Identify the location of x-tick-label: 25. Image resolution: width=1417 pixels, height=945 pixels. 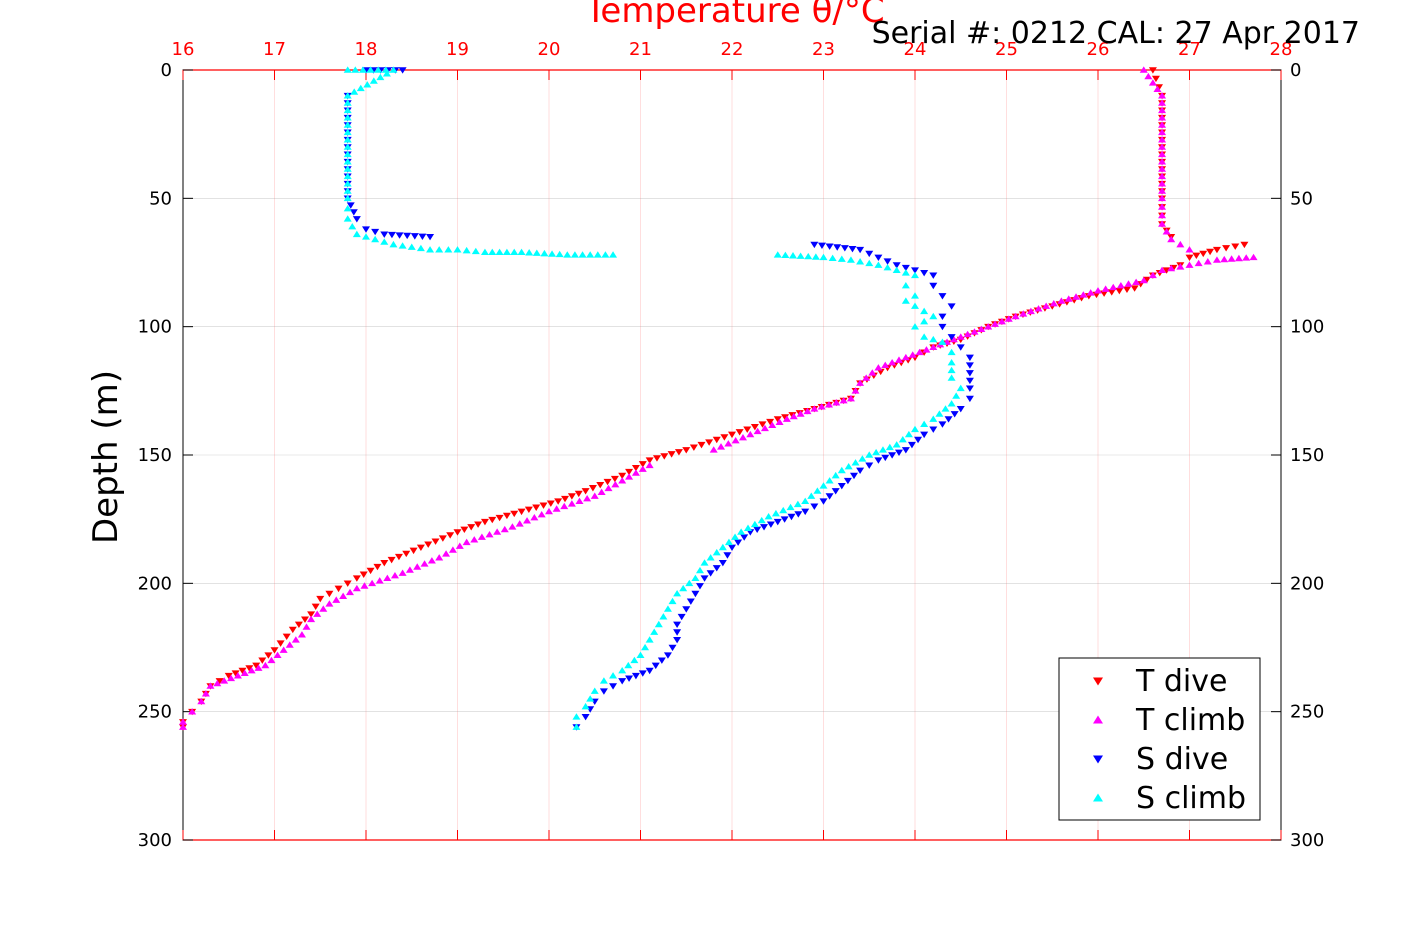
(1006, 49).